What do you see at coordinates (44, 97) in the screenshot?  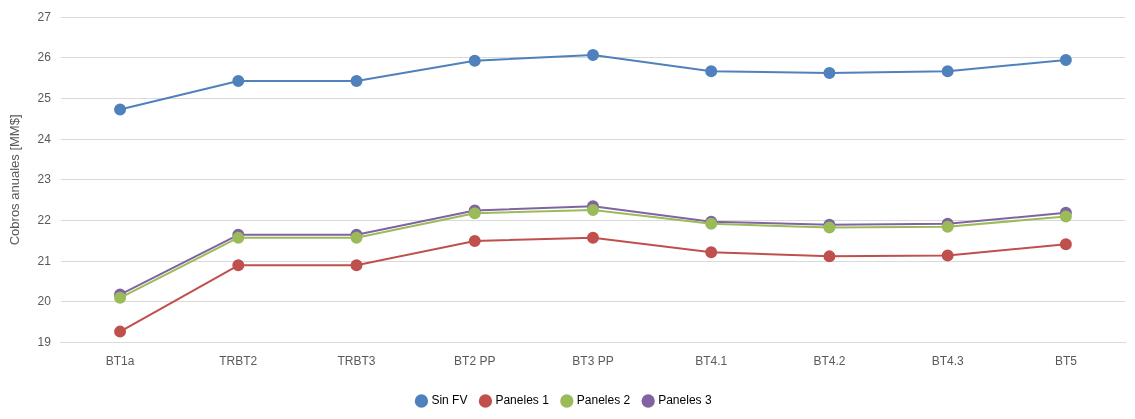 I see `y-tick-label: 25` at bounding box center [44, 97].